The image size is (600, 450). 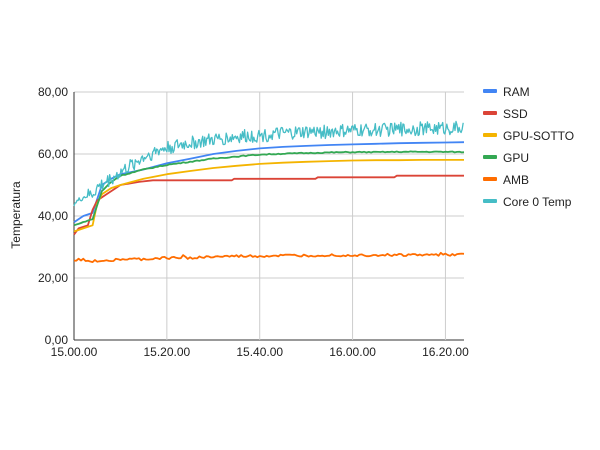 What do you see at coordinates (516, 158) in the screenshot?
I see `legend-label: GPU` at bounding box center [516, 158].